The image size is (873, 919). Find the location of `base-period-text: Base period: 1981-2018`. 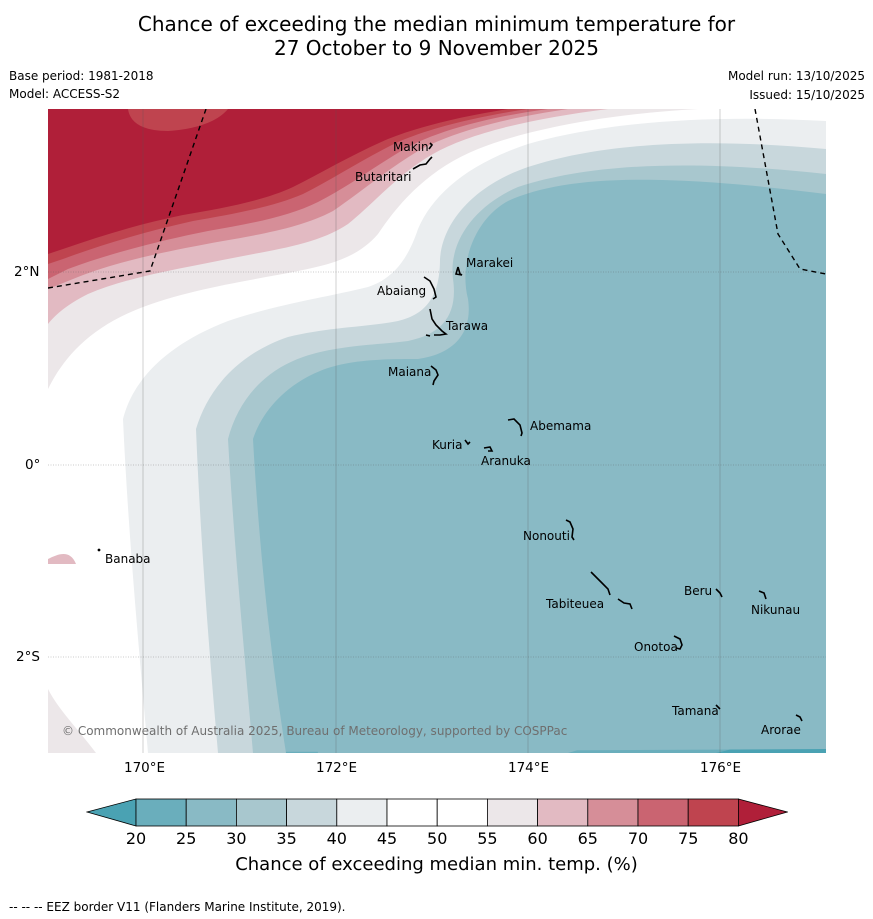

base-period-text: Base period: 1981-2018 is located at coordinates (81, 76).